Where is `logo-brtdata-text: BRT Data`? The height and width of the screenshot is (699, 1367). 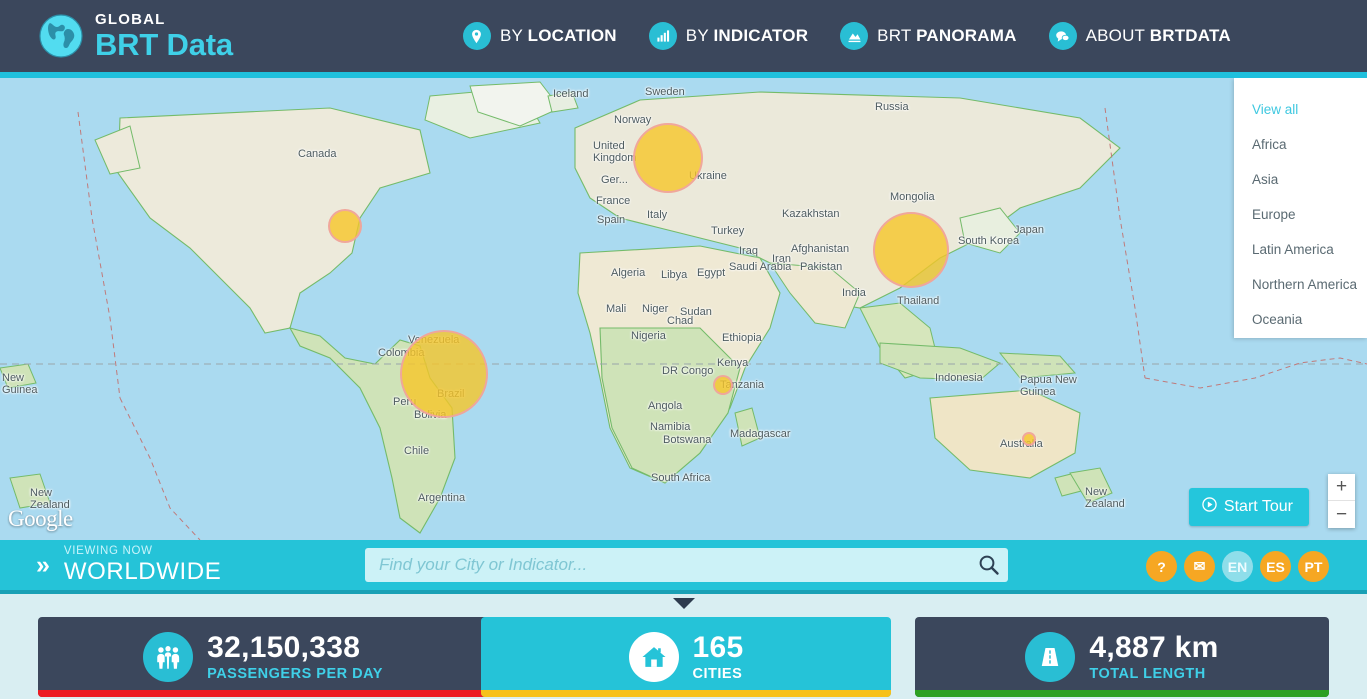
logo-brtdata-text: BRT Data is located at coordinates (164, 44).